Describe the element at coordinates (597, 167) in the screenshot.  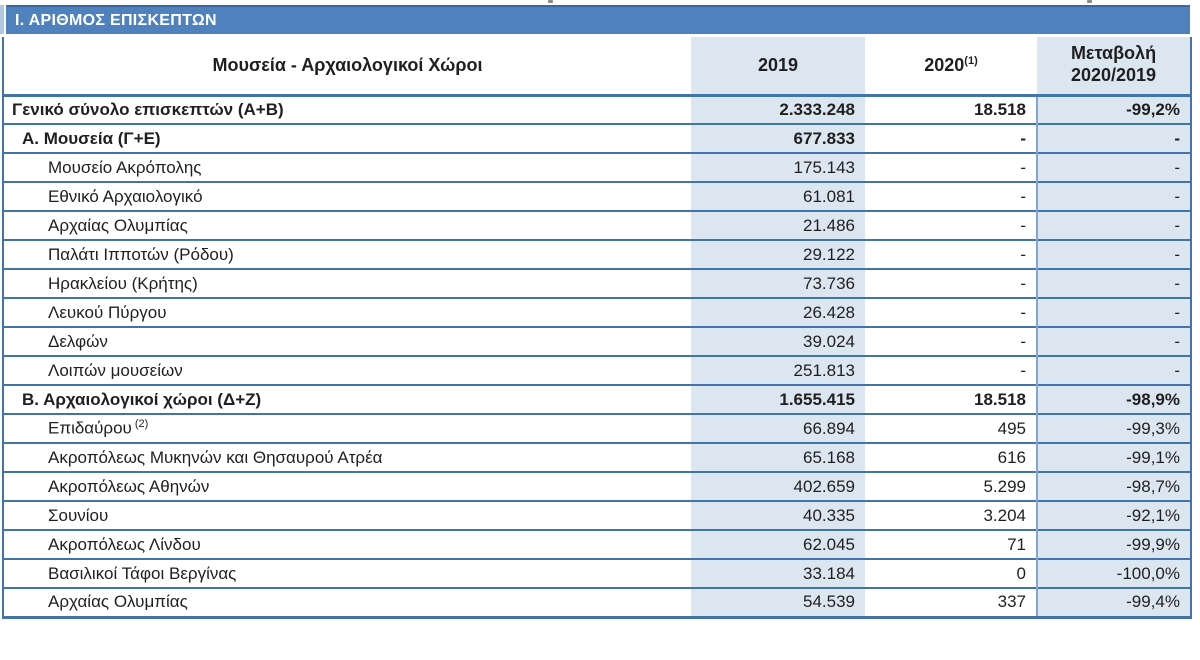
I see `table-row: Μουσείο Ακρόπολης 175.143 - -` at that location.